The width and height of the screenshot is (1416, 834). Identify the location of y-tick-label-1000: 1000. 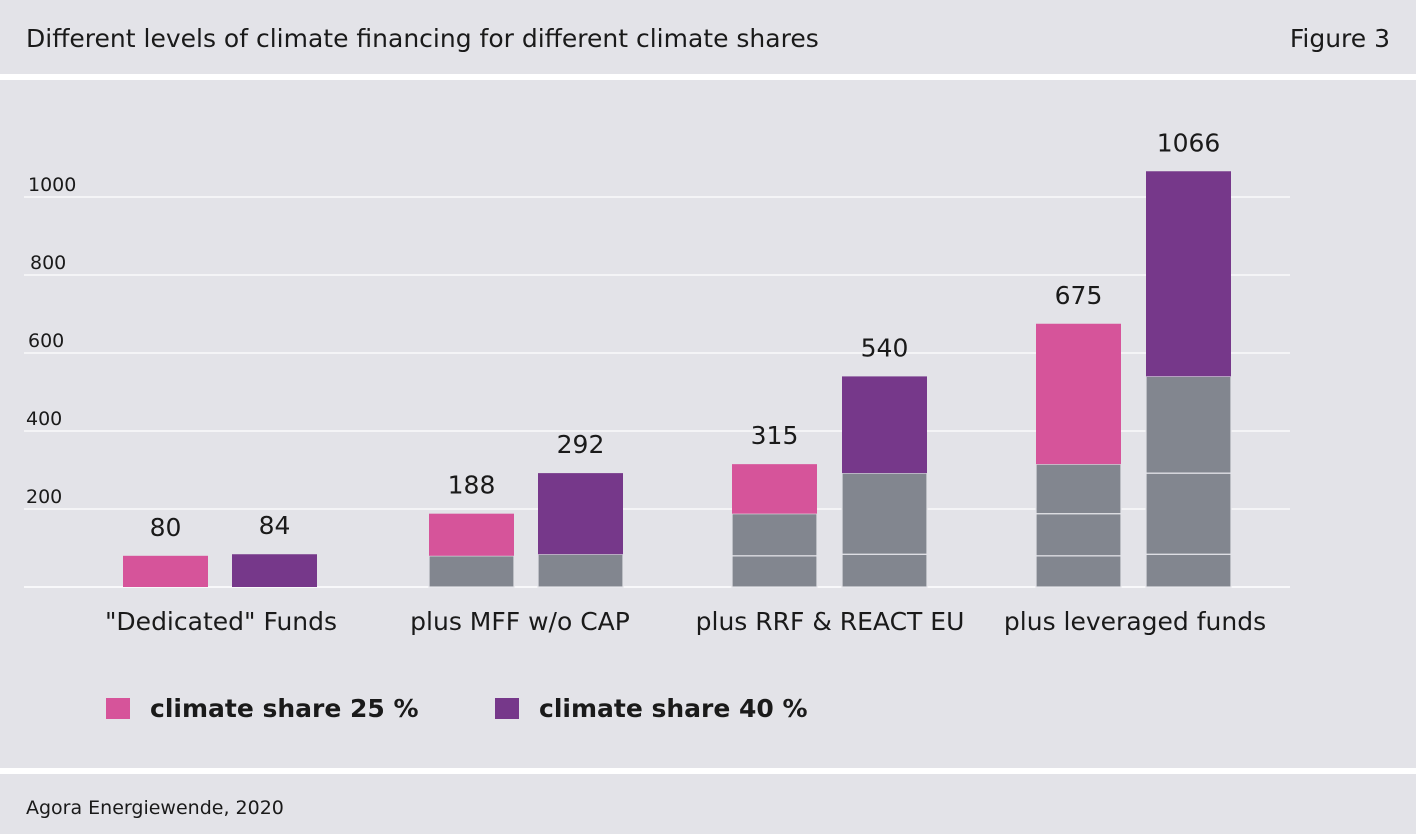
(52, 185).